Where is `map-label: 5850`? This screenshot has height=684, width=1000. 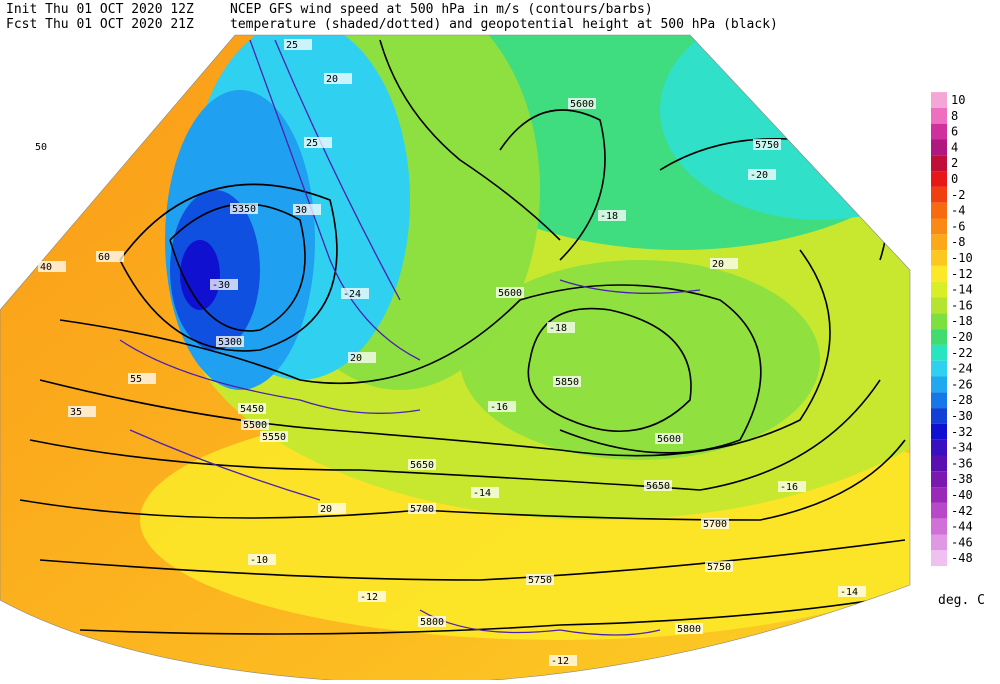
map-label: 5850 is located at coordinates (567, 382).